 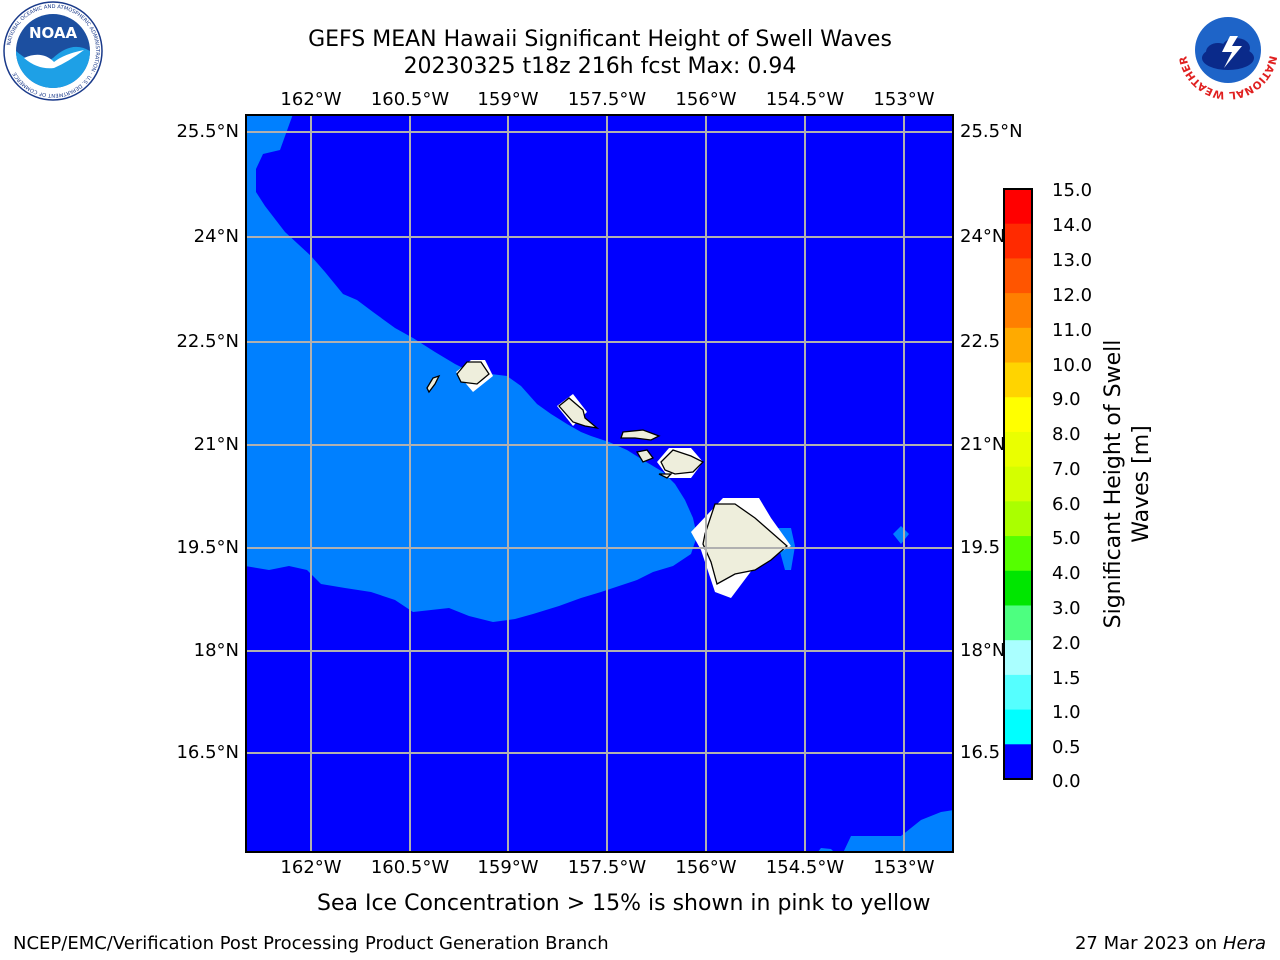 I want to click on lon-tick-top: 160.5°W, so click(x=410, y=99).